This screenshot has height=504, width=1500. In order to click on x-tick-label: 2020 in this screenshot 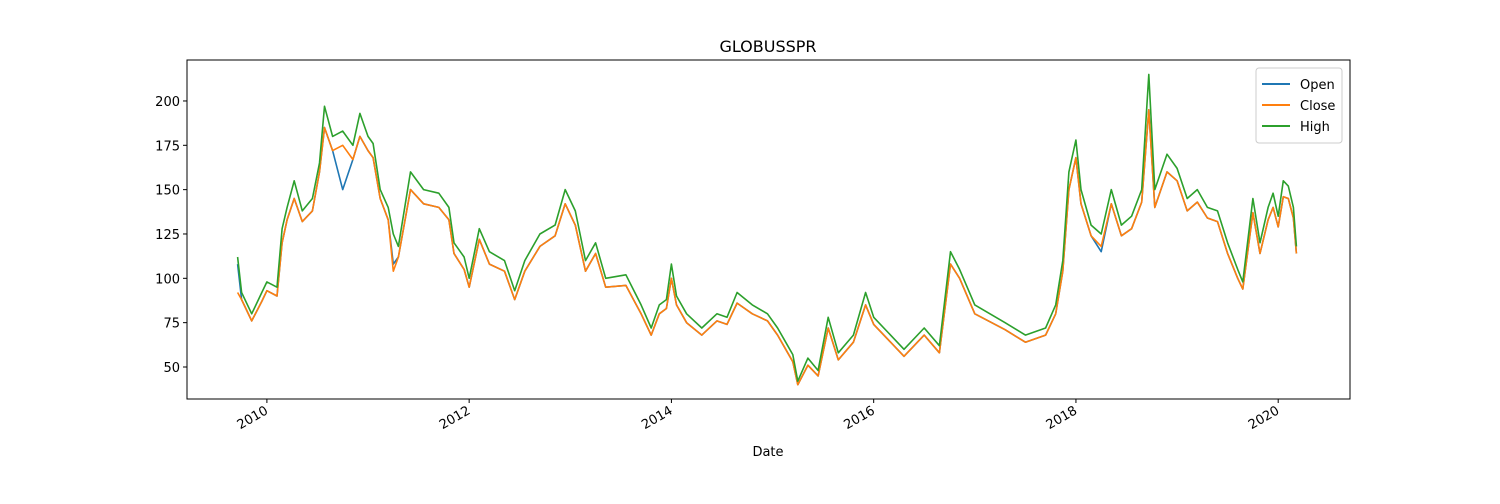, I will do `click(1264, 418)`.